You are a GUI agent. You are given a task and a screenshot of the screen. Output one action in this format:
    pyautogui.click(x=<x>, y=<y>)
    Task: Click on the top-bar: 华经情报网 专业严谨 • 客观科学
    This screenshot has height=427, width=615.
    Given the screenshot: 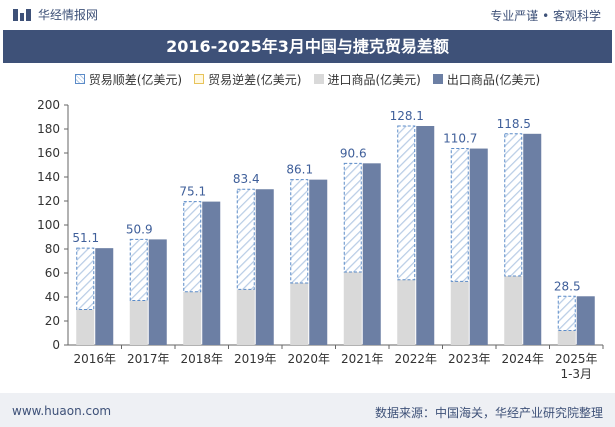 What is the action you would take?
    pyautogui.click(x=307, y=15)
    